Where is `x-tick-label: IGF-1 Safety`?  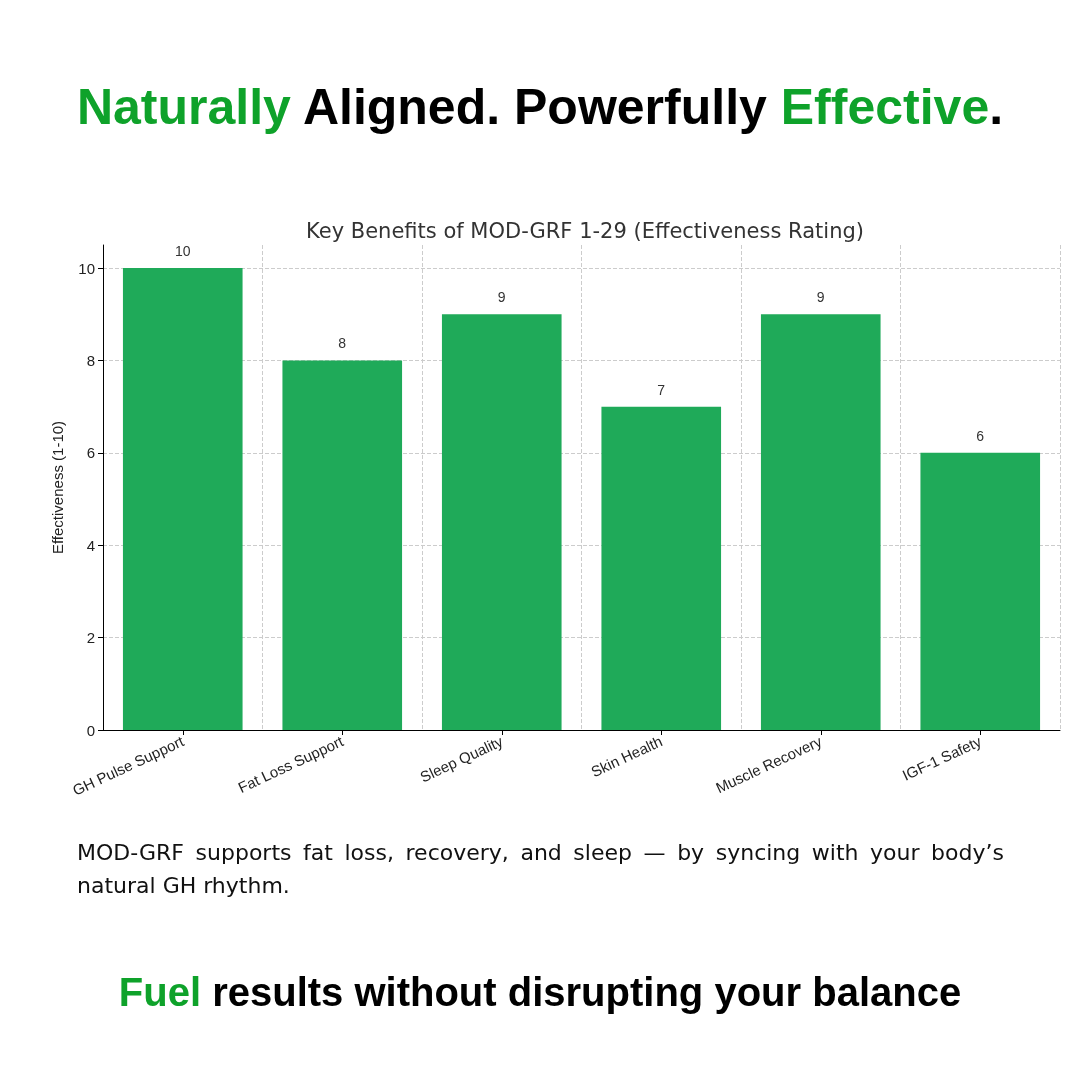
x-tick-label: IGF-1 Safety is located at coordinates (942, 758).